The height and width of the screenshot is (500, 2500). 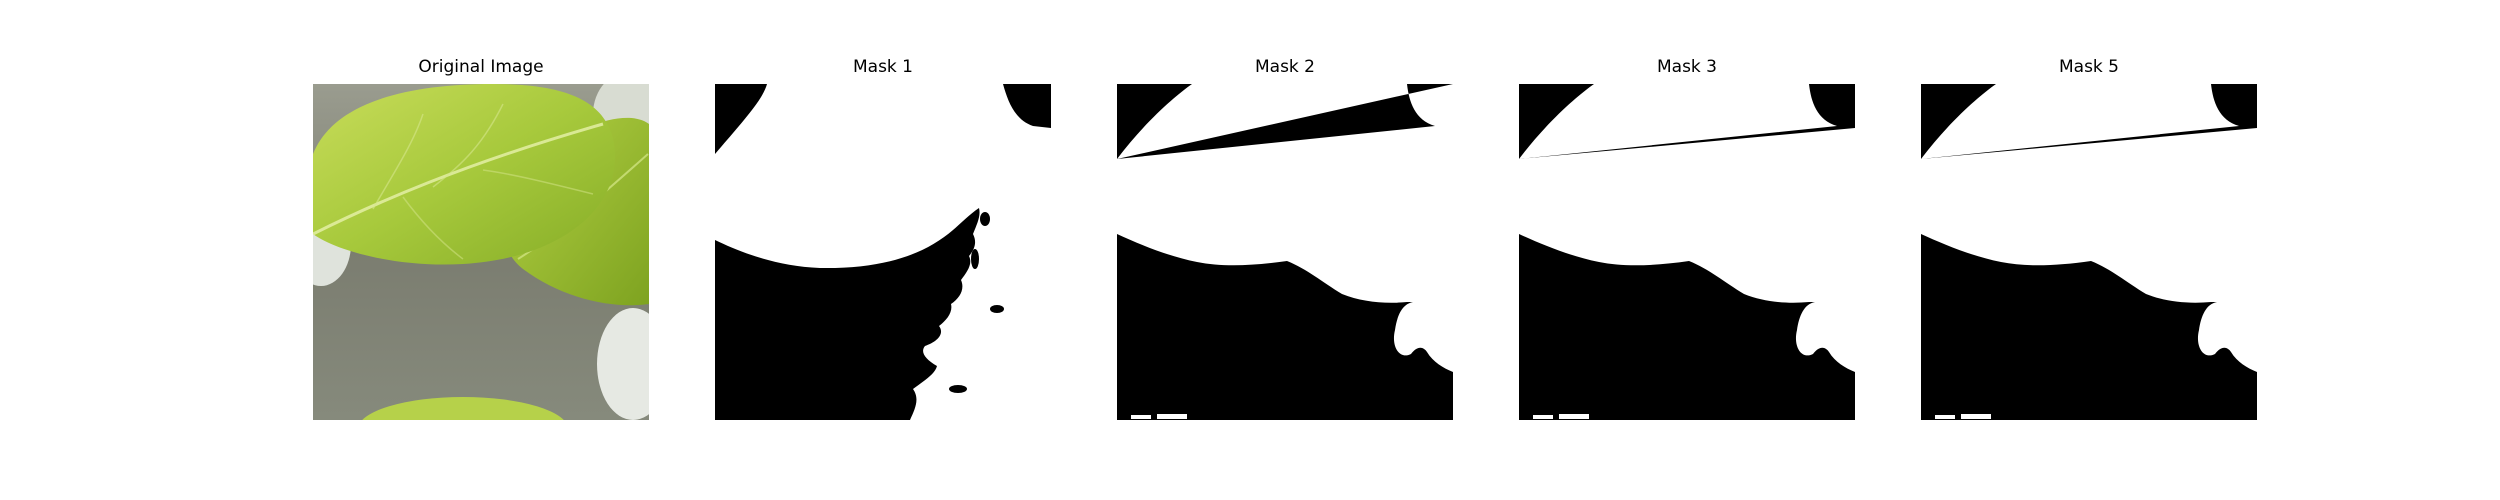 I want to click on mask-5-shape, so click(x=2089, y=252).